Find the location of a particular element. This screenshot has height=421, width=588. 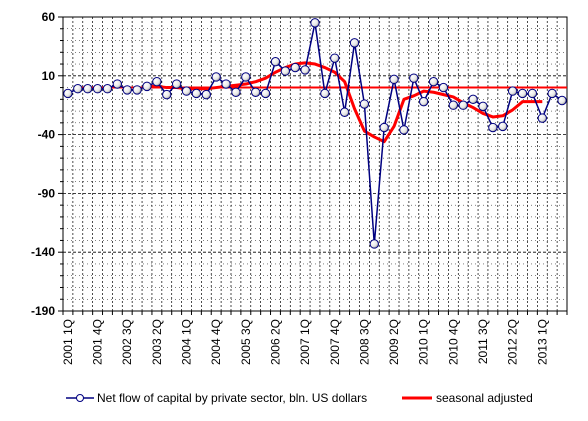

legend-swatch-net-flow-marker is located at coordinates (80, 398).